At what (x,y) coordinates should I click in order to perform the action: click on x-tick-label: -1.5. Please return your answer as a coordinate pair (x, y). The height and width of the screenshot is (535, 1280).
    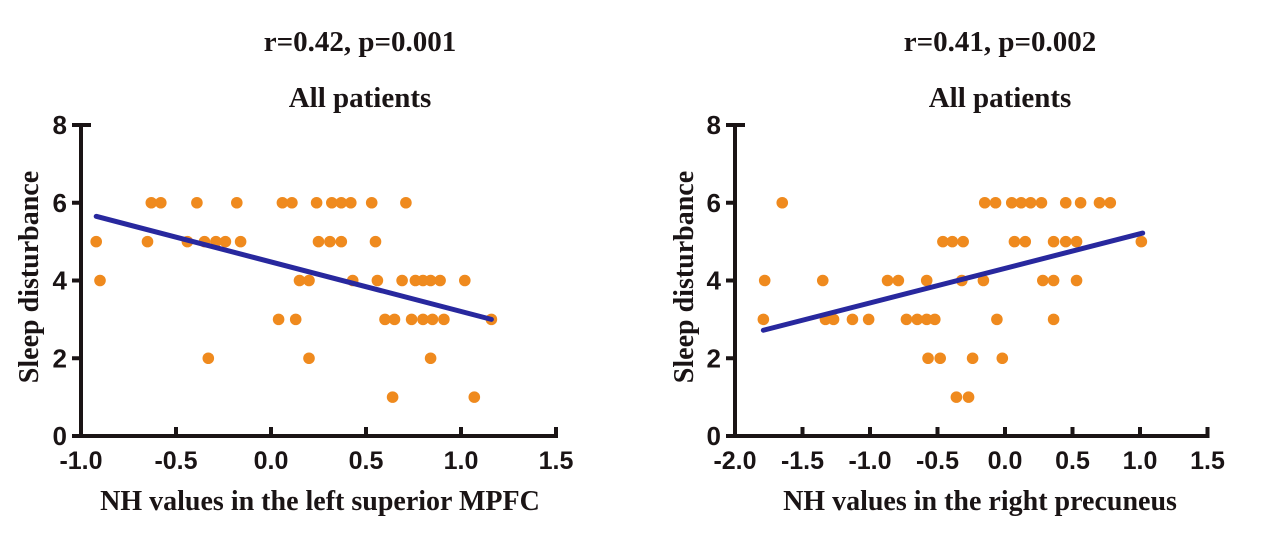
    Looking at the image, I should click on (802, 461).